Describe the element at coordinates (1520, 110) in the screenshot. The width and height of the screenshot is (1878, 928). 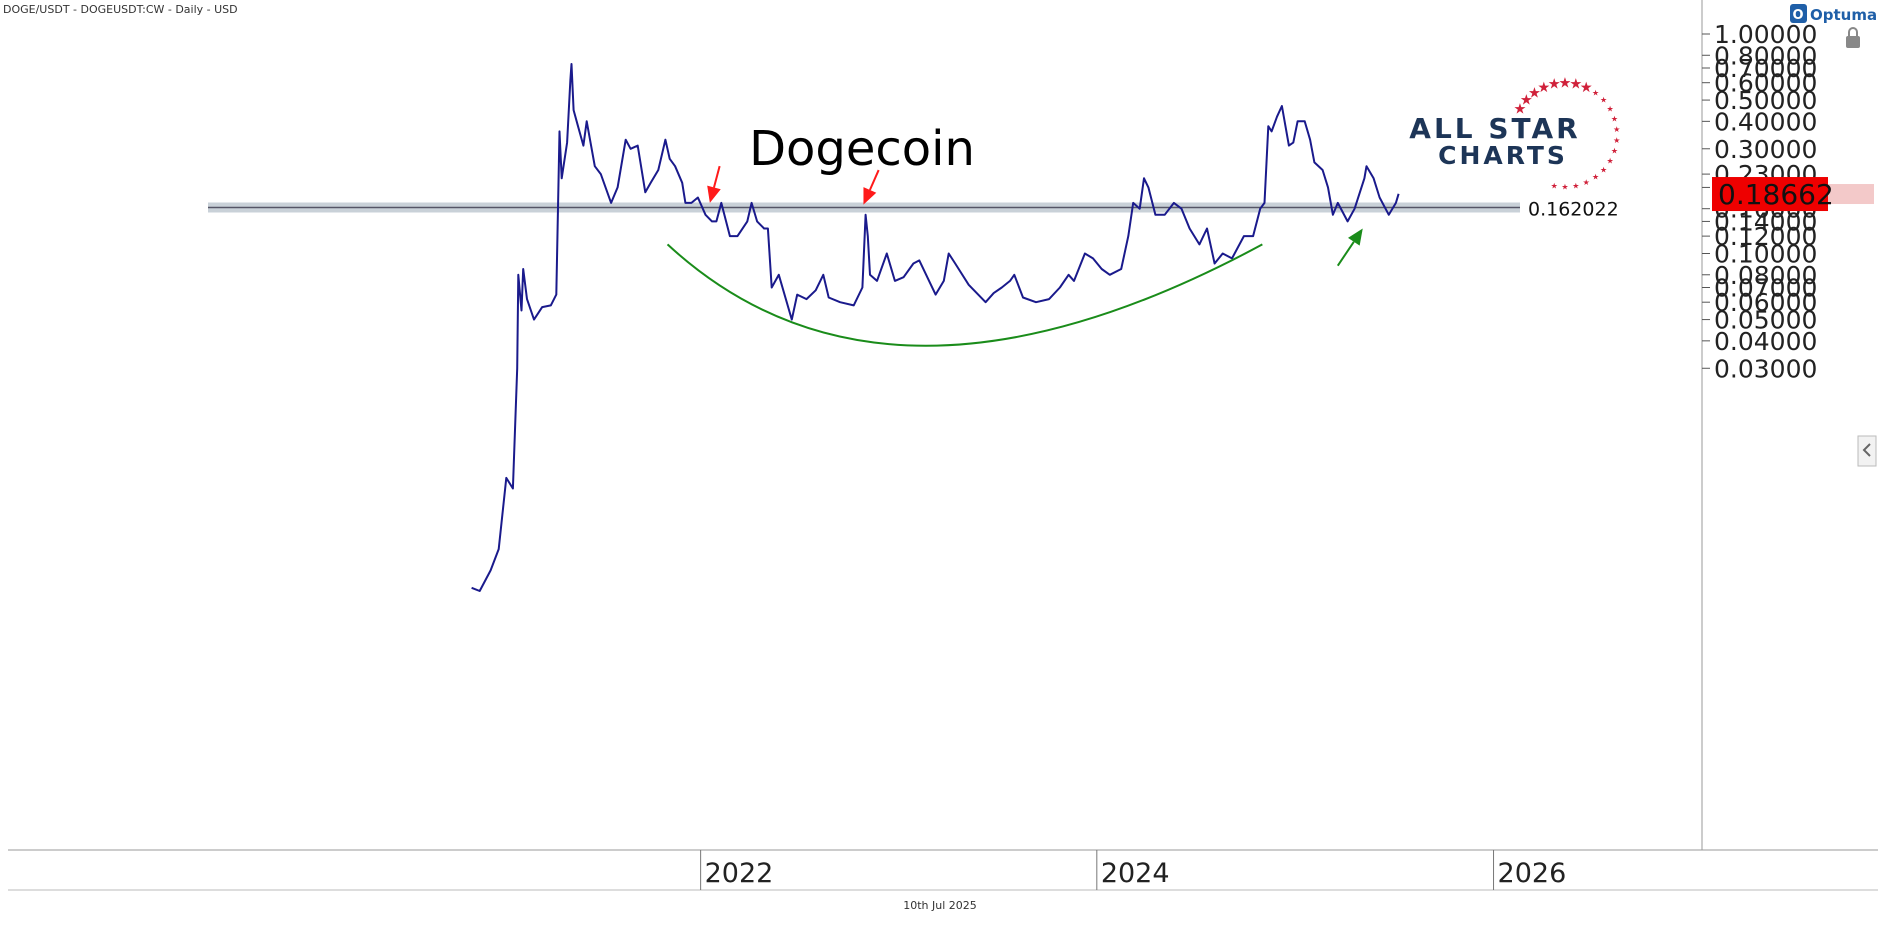
I see `logo-star-0: ★` at that location.